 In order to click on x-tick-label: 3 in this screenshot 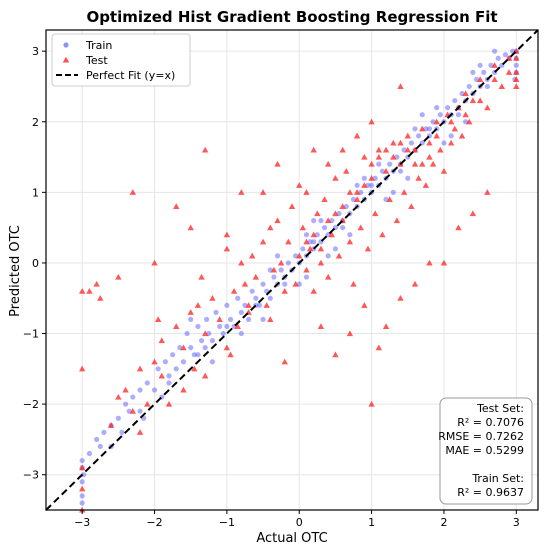, I will do `click(516, 522)`.